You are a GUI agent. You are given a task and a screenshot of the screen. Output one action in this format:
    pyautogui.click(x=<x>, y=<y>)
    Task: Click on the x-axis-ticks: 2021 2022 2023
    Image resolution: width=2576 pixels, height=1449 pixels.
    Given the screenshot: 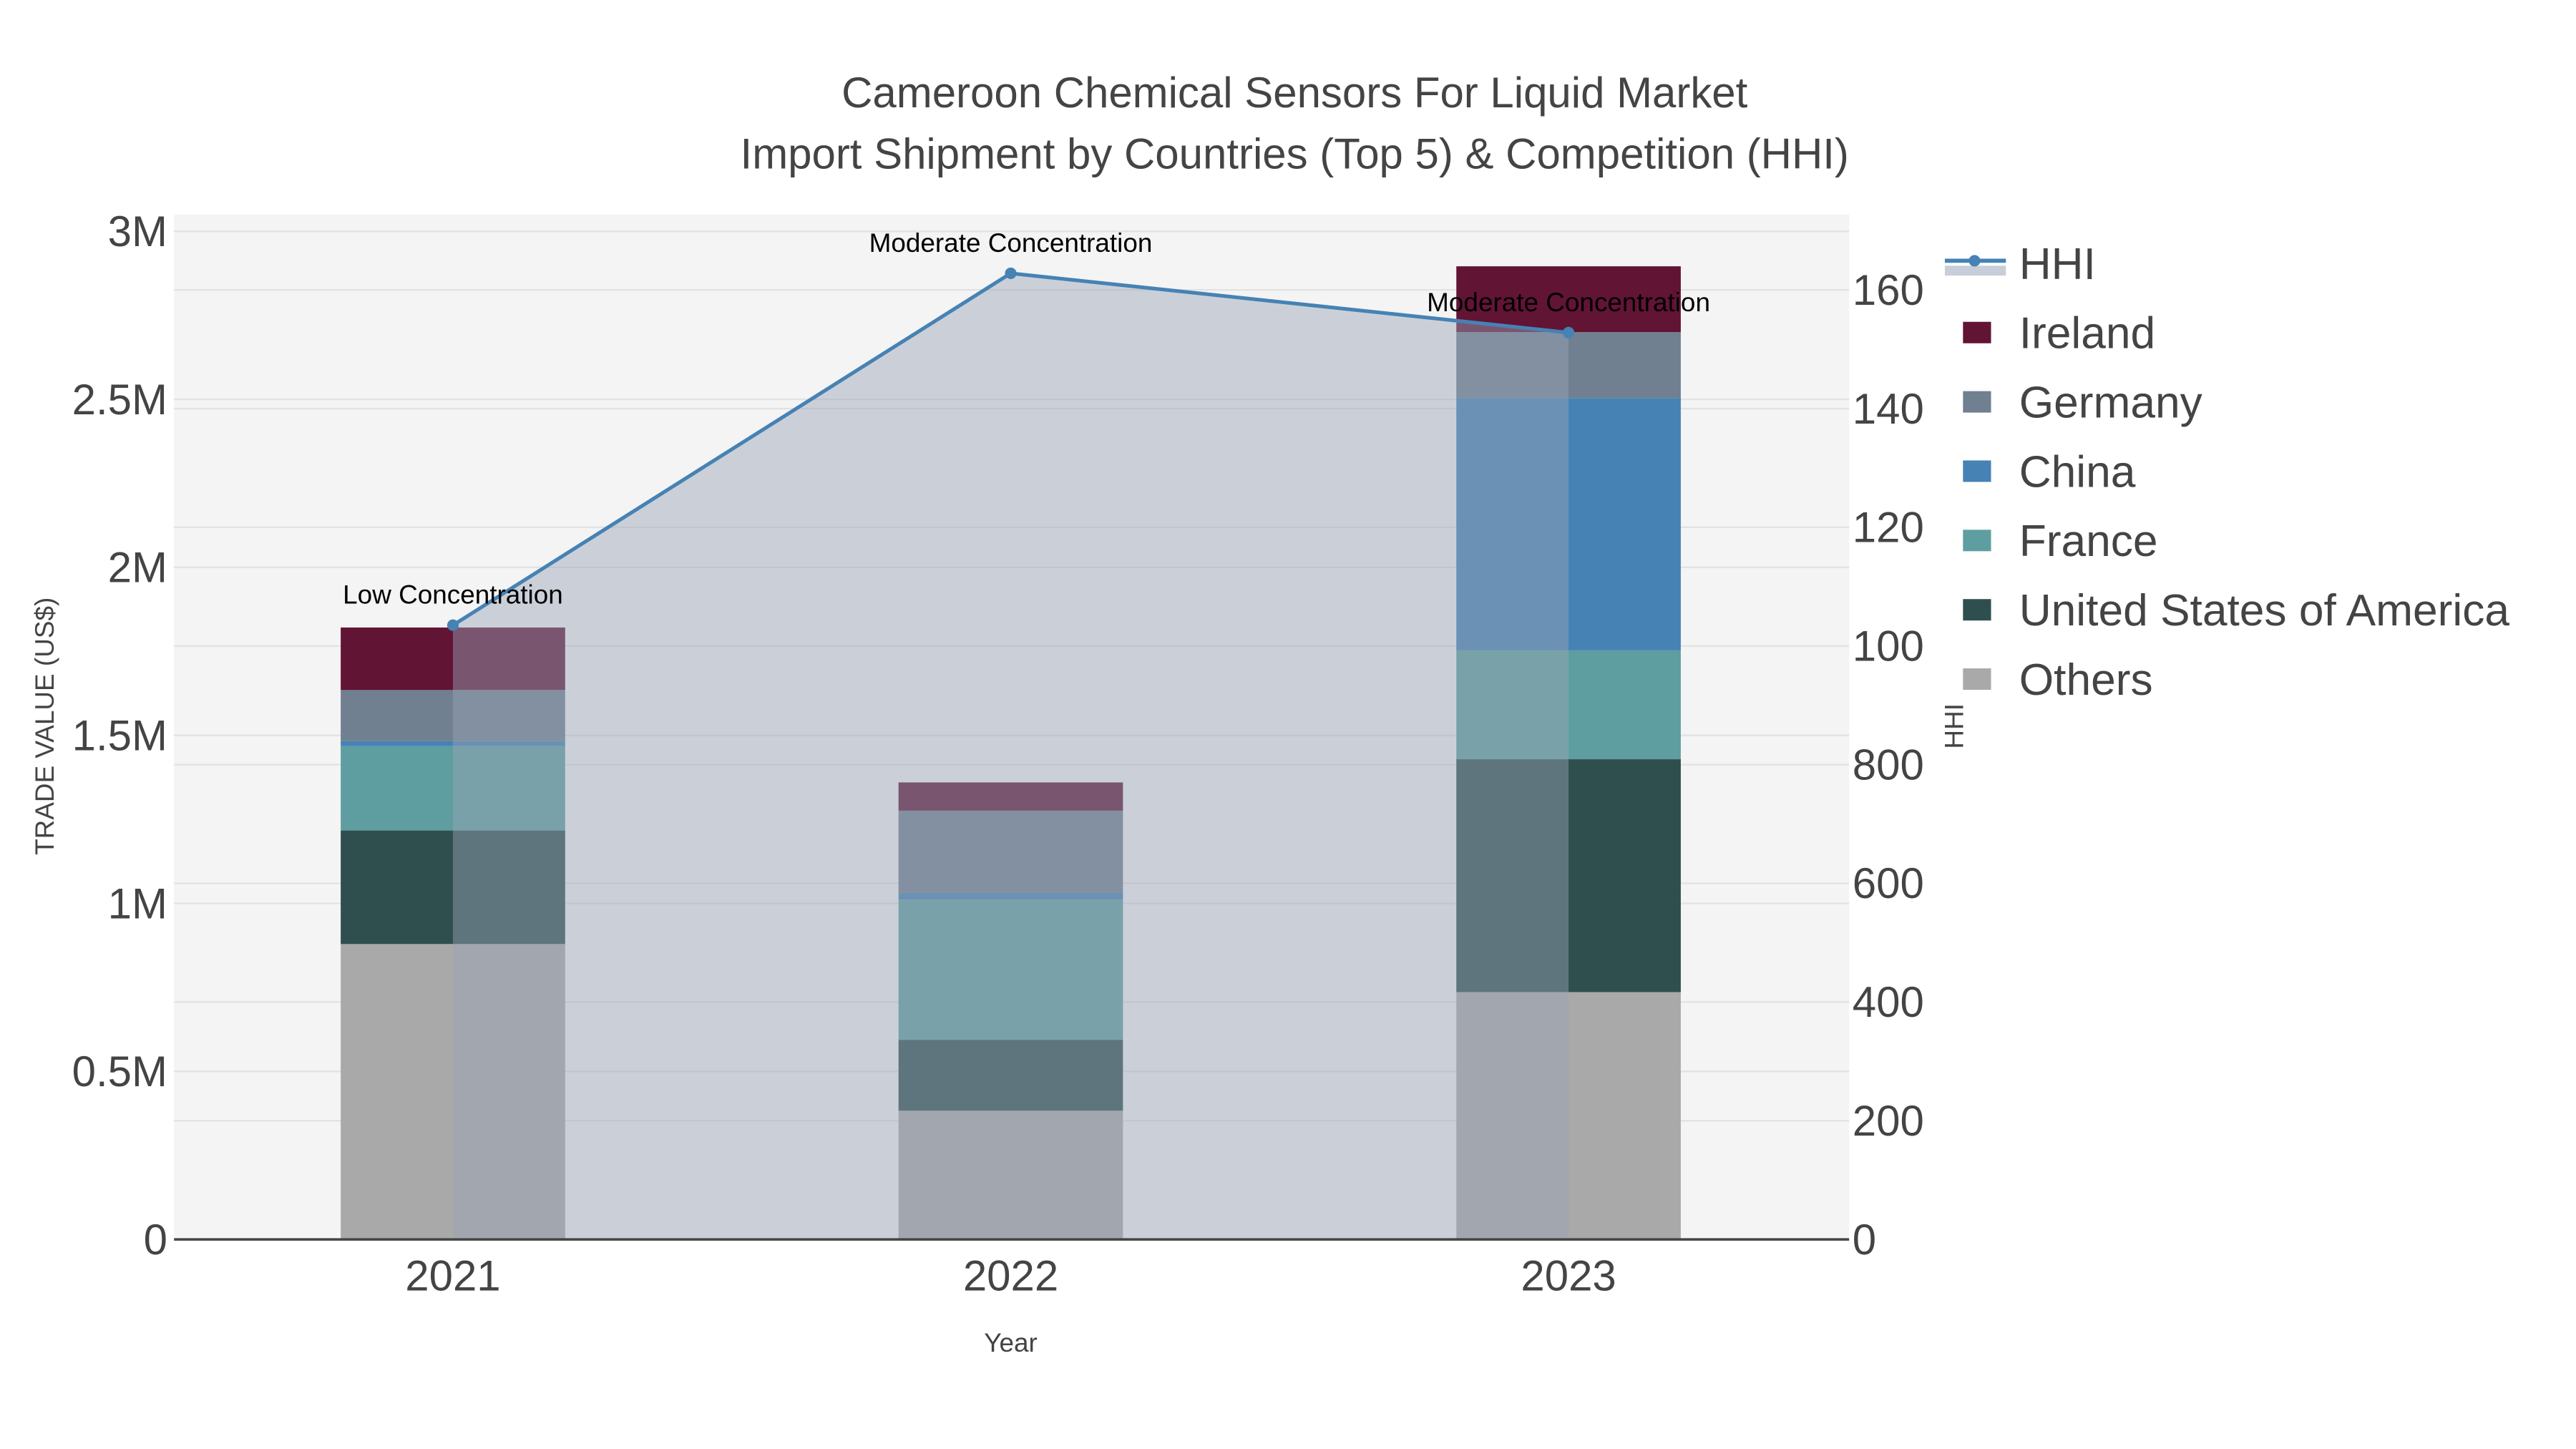 What is the action you would take?
    pyautogui.click(x=1010, y=1276)
    